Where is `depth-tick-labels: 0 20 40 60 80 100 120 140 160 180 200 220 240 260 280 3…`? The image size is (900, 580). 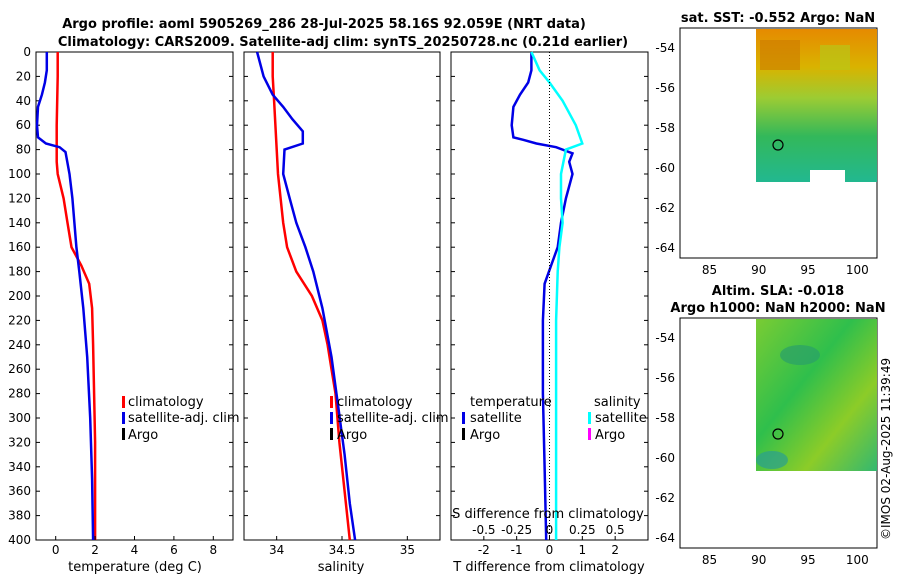
depth-tick-labels: 0 20 40 60 80 100 120 140 160 180 200 220 240 260 280 3… is located at coordinates (19, 296).